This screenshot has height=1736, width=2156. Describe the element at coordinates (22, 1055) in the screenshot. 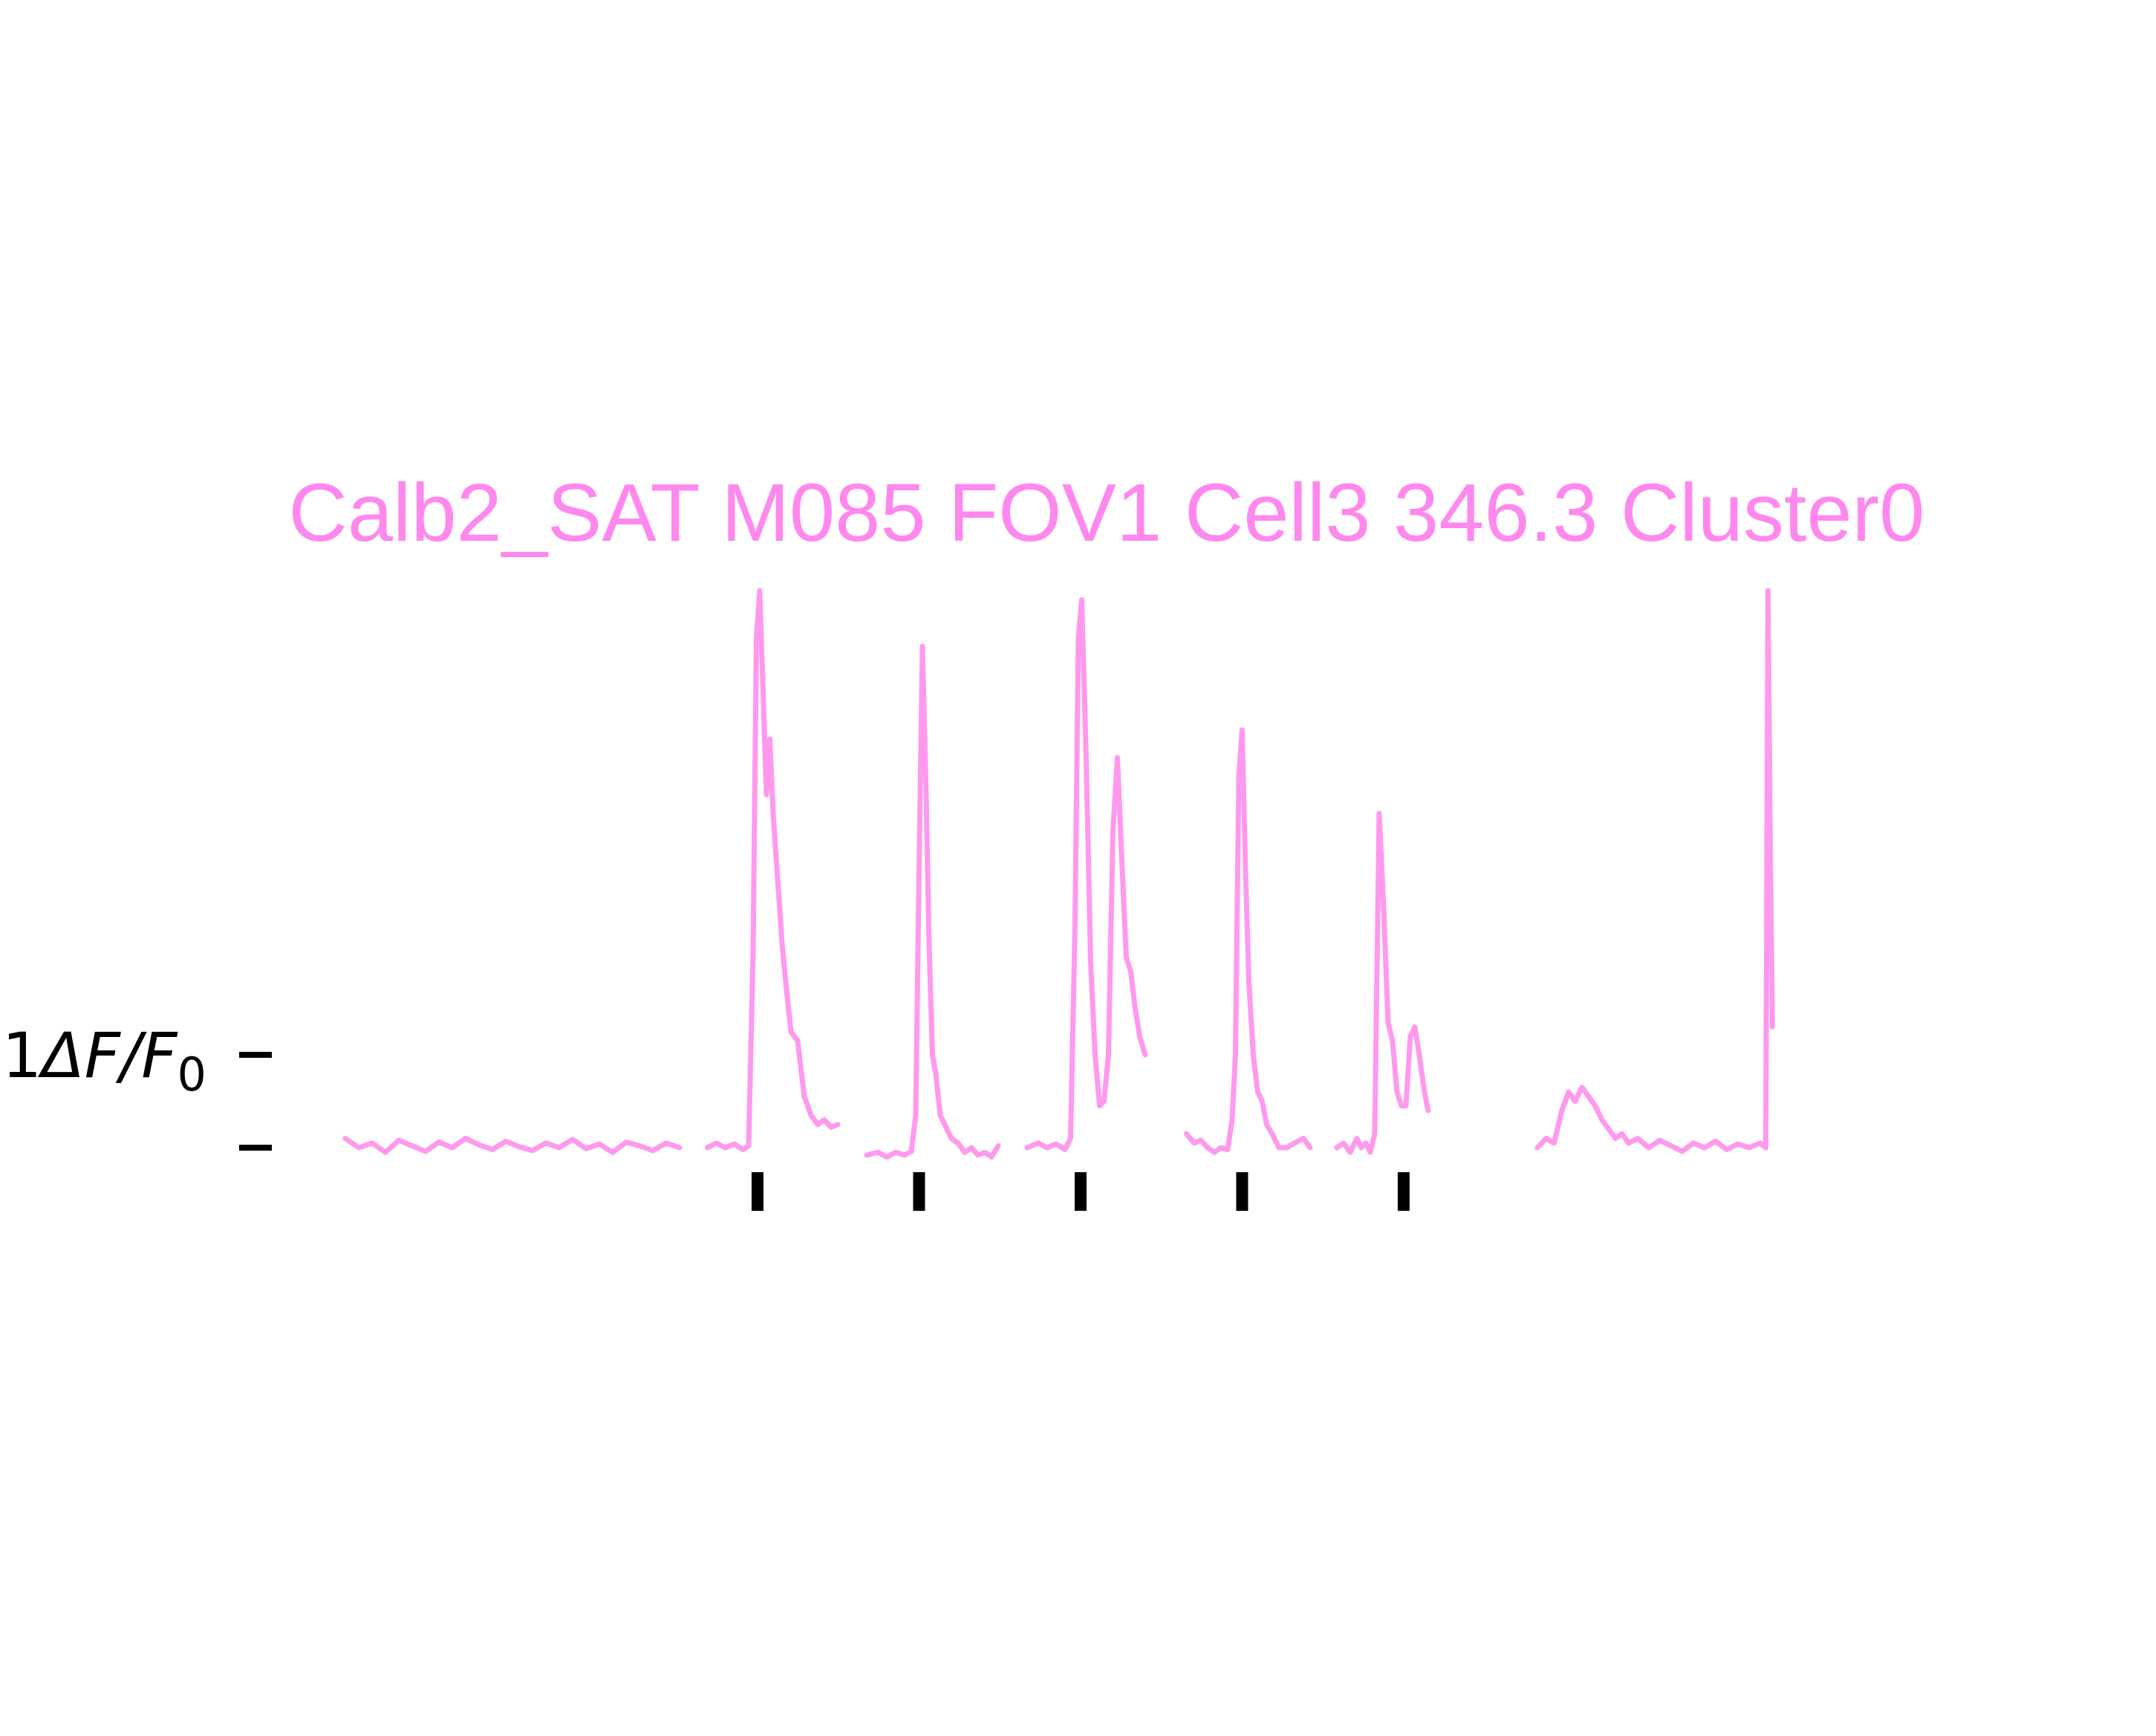

I see `y-axis-scale-label-prefix: 1` at that location.